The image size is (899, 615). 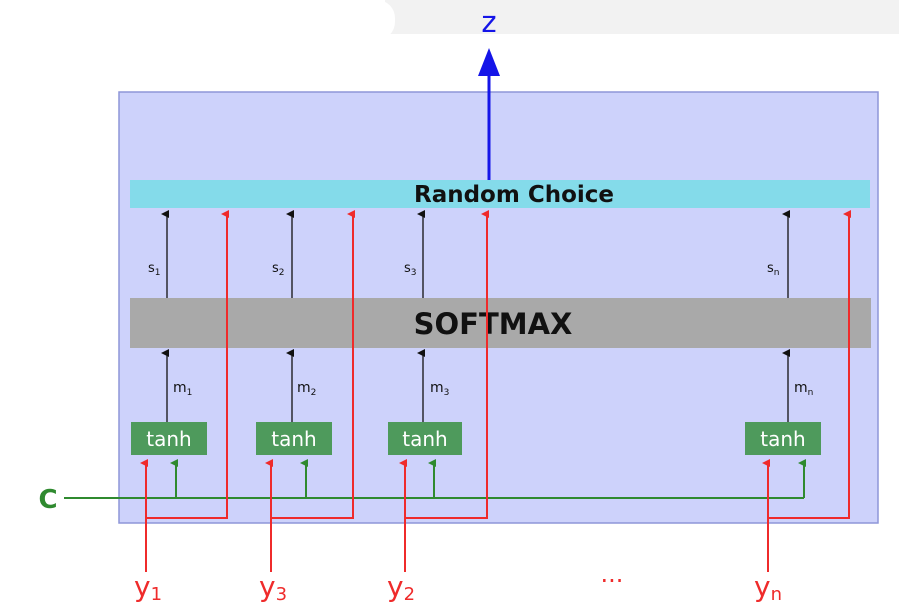 I want to click on softmax-bar, so click(x=500, y=323).